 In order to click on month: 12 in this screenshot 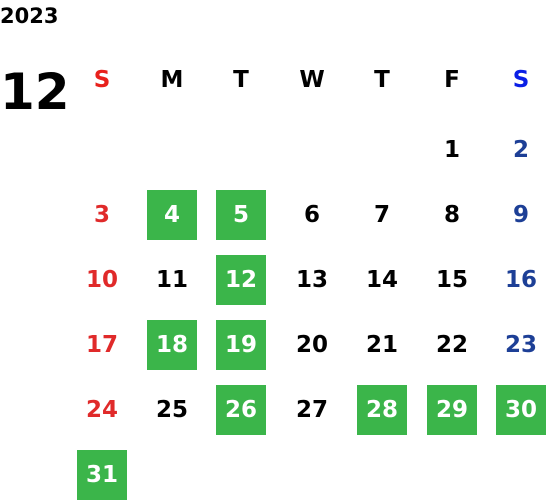, I will do `click(35, 92)`.